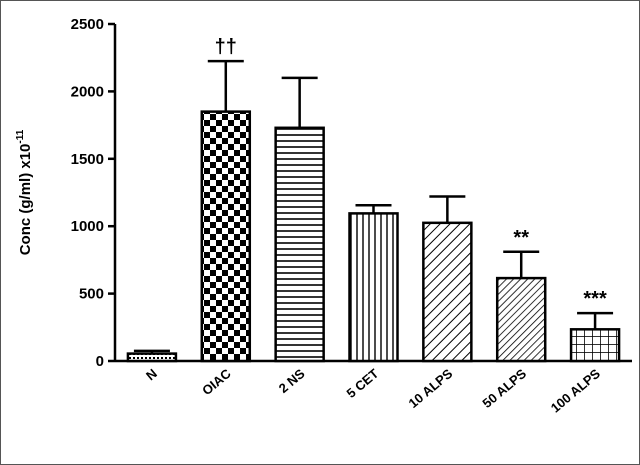  I want to click on category-label: 100 ALPS, so click(575, 391).